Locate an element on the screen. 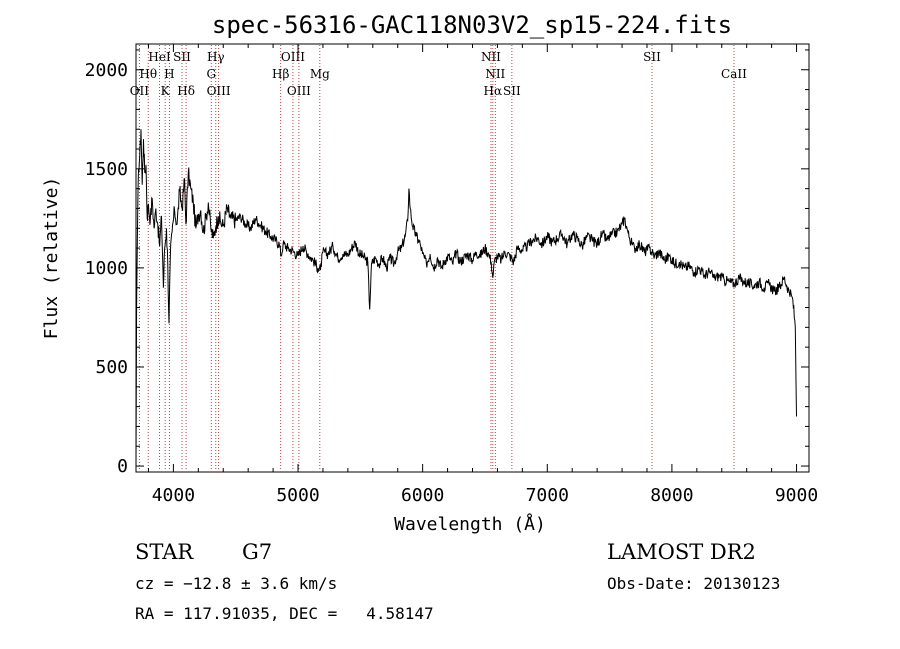 This screenshot has width=900, height=649. y-tick-label: 0 is located at coordinates (122, 466).